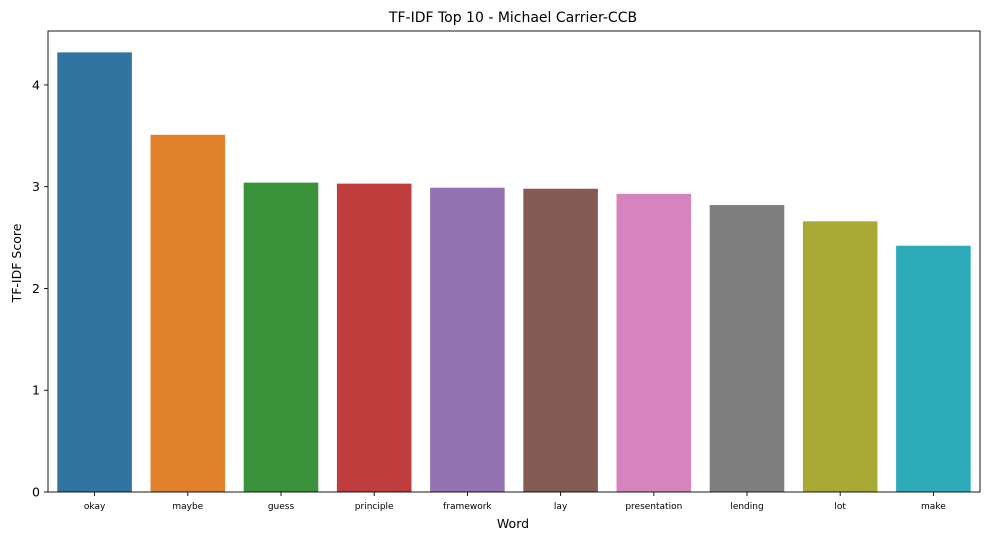 The width and height of the screenshot is (991, 545). I want to click on bar-principle, so click(374, 337).